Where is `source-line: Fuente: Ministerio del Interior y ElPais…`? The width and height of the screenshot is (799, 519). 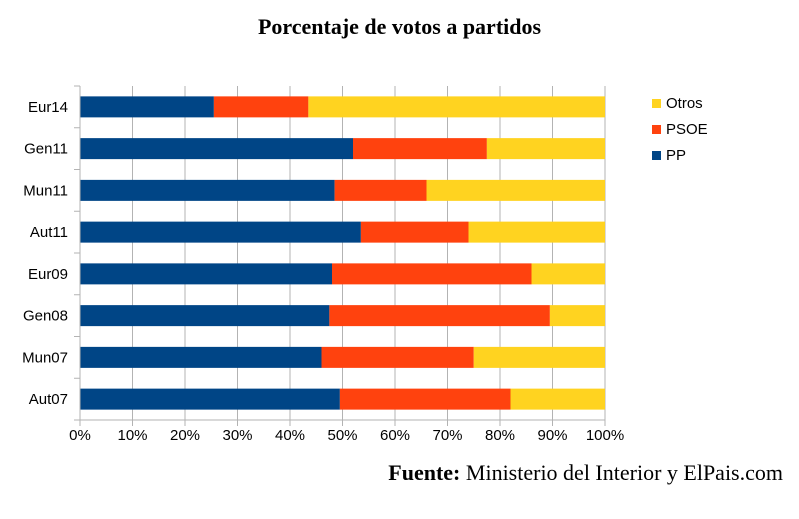
source-line: Fuente: Ministerio del Interior y ElPais… is located at coordinates (585, 473).